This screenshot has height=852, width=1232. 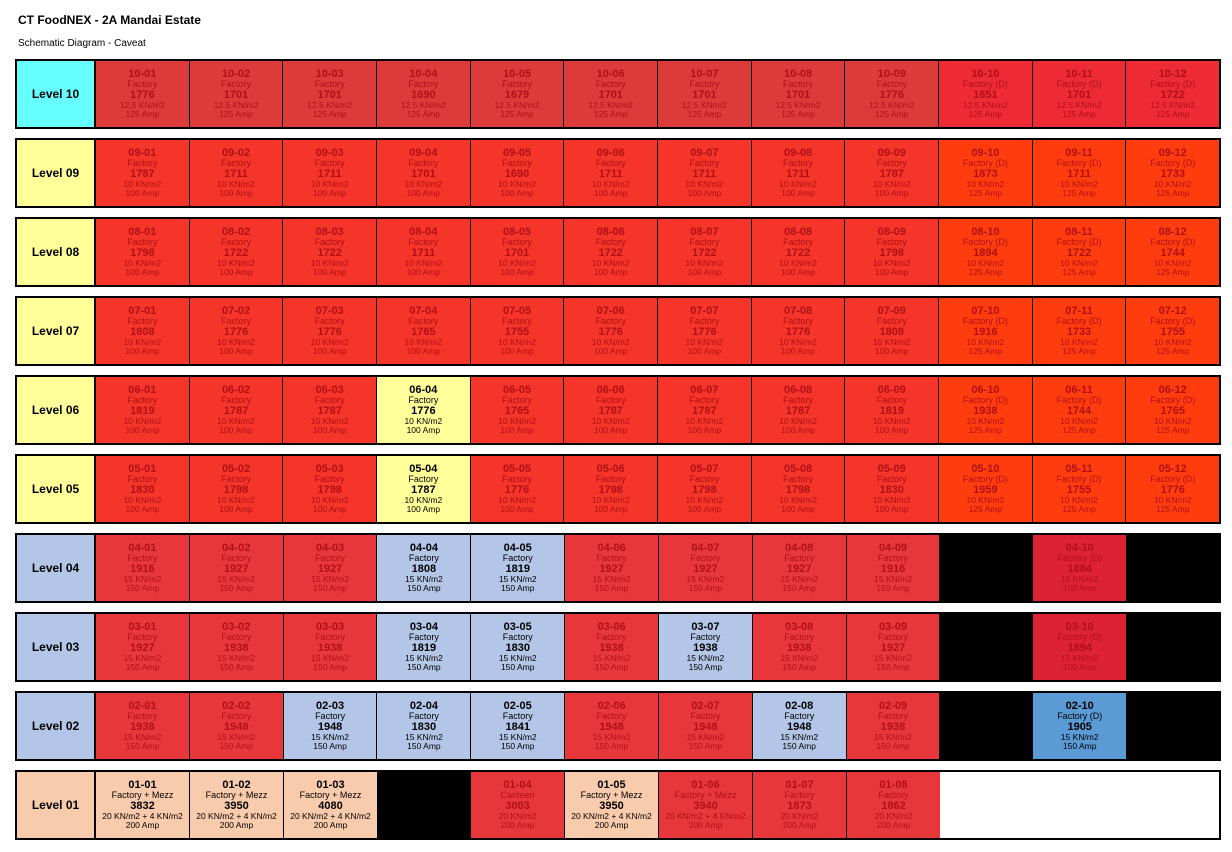 I want to click on unit-id: 01-06, so click(x=705, y=784).